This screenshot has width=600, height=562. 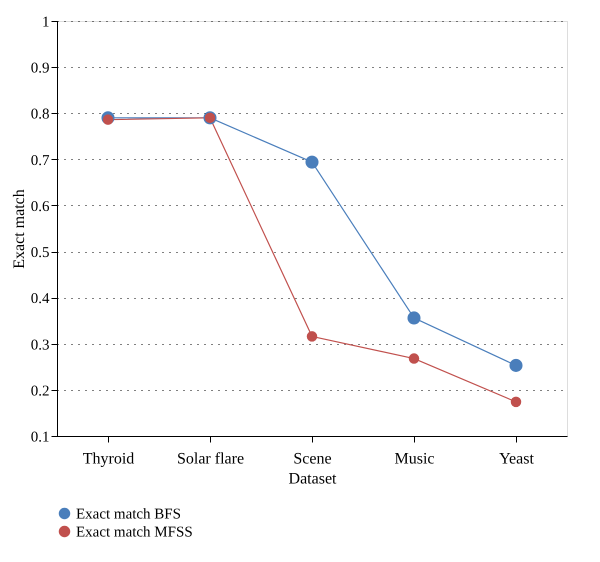 I want to click on y-axis-title: Exact match, so click(x=19, y=229).